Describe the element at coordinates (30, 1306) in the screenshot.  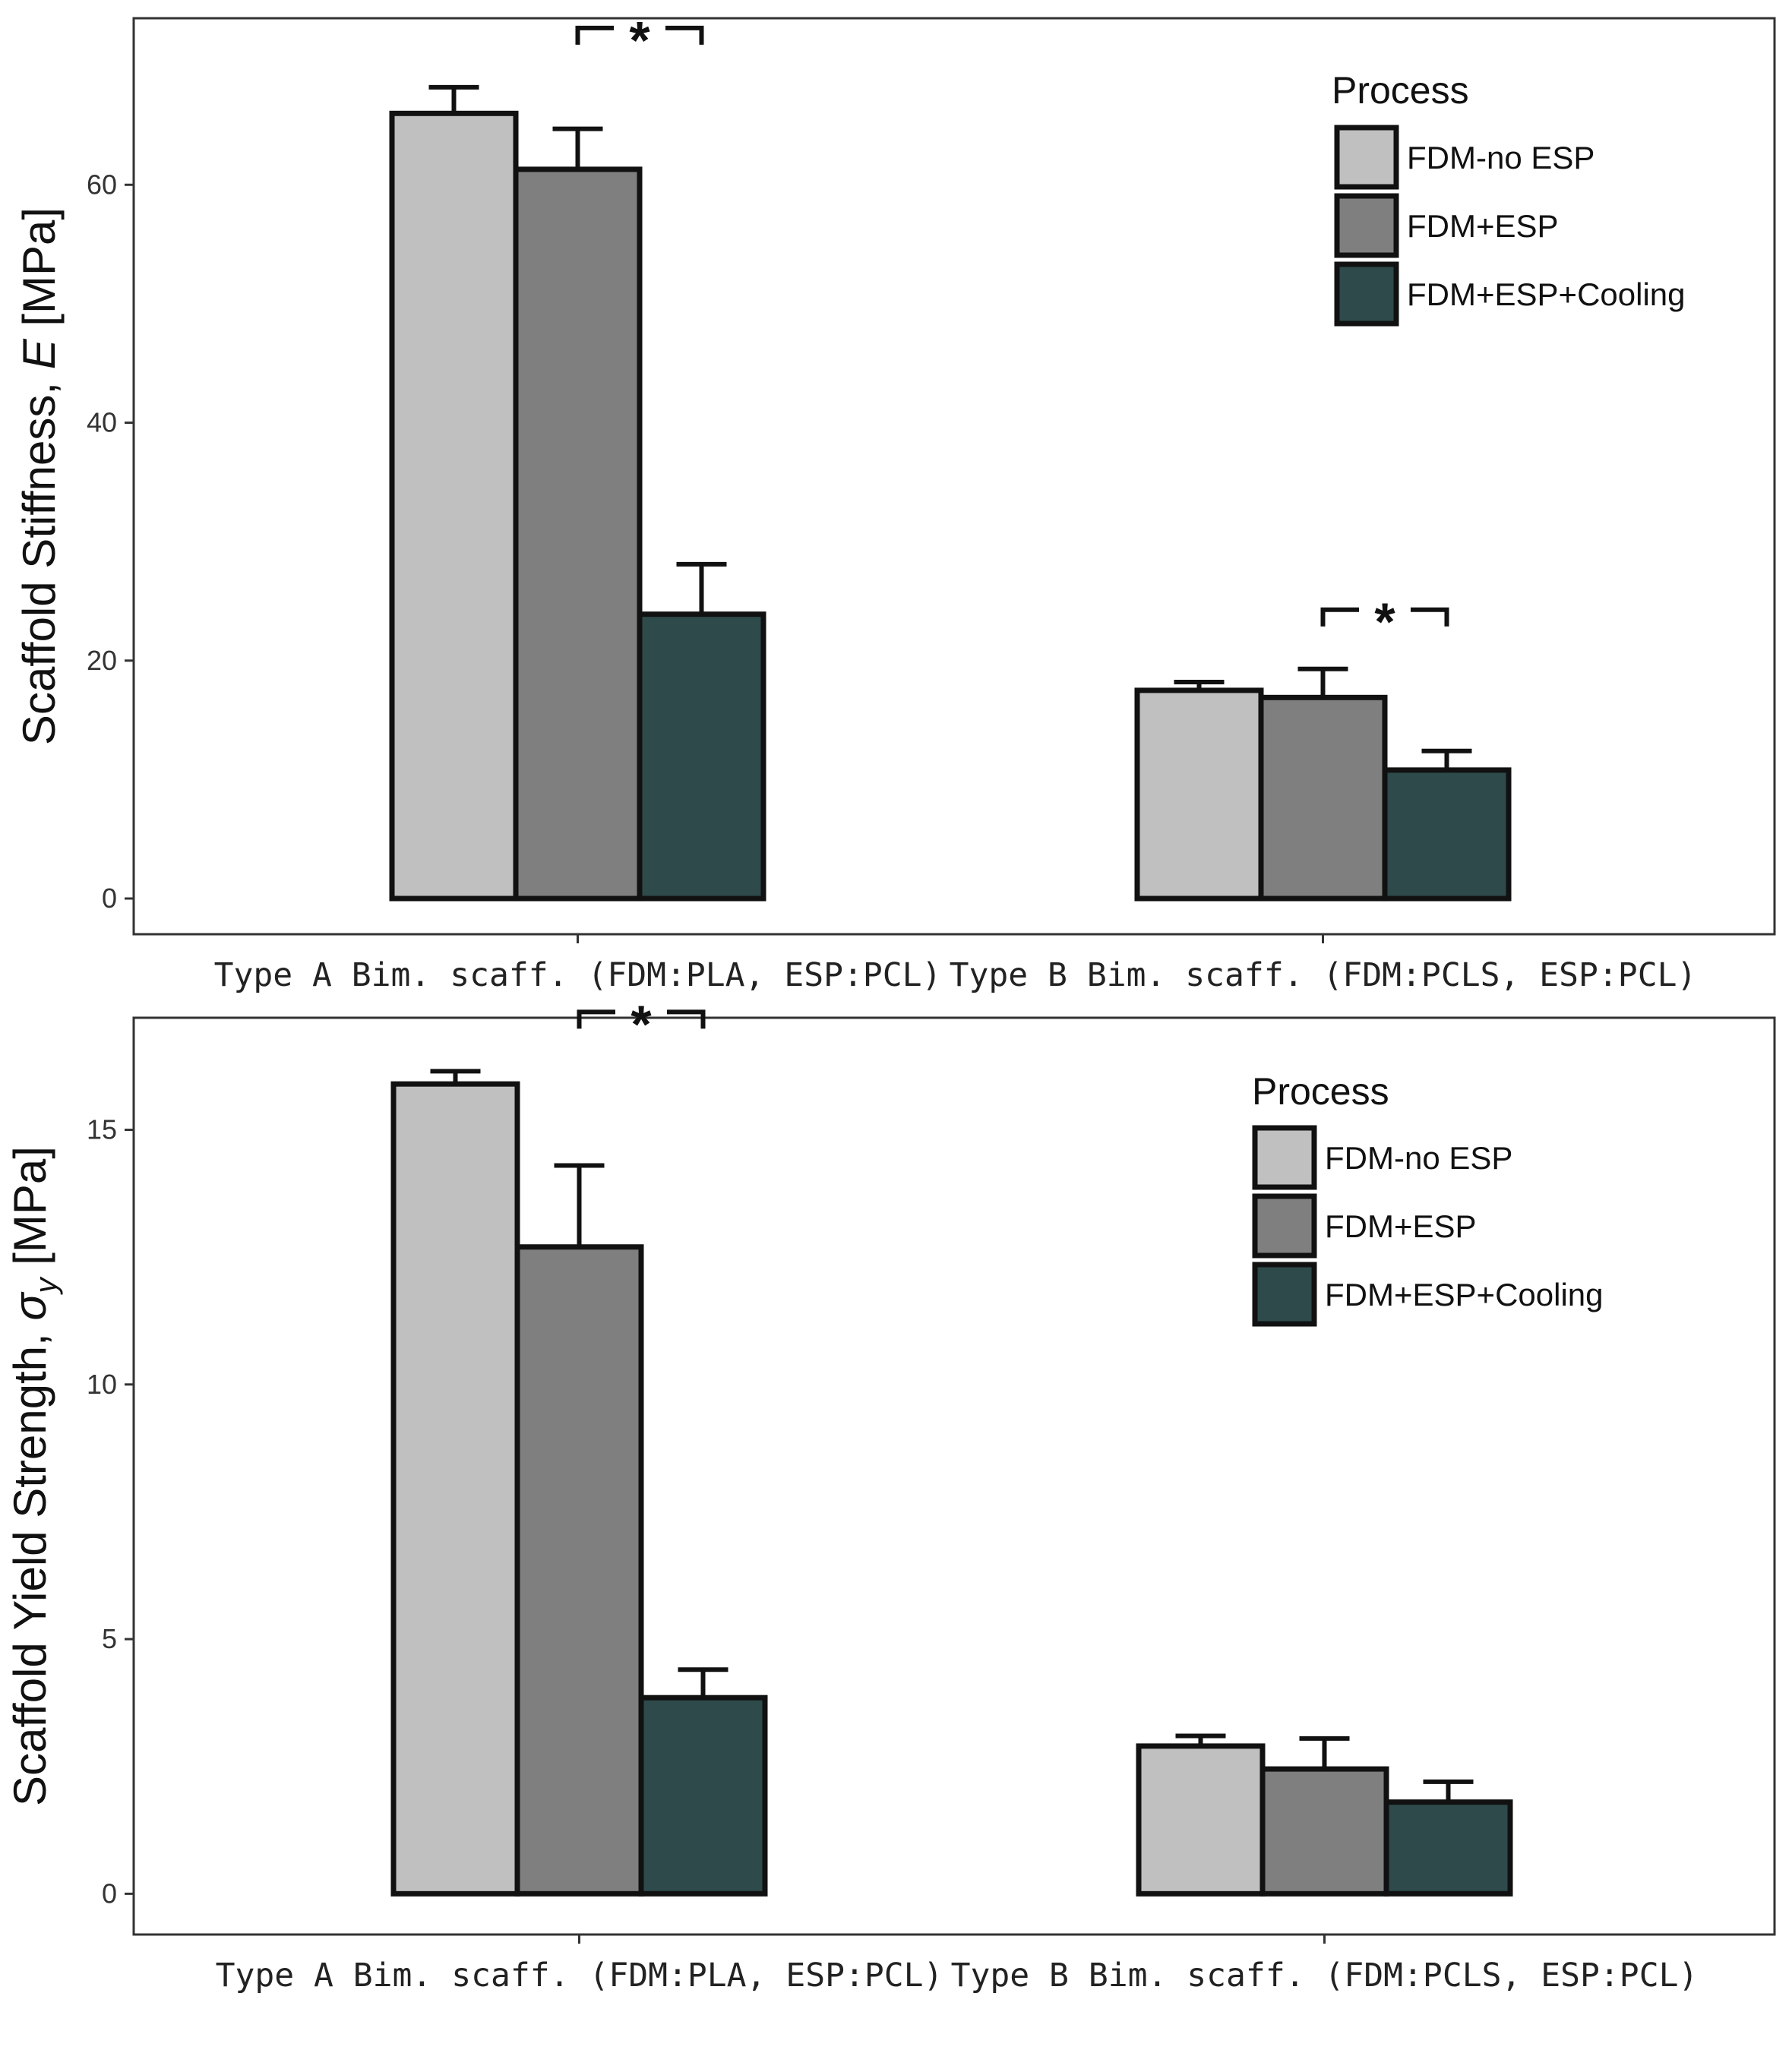
I see `y-axis-title-symbol: σ` at that location.